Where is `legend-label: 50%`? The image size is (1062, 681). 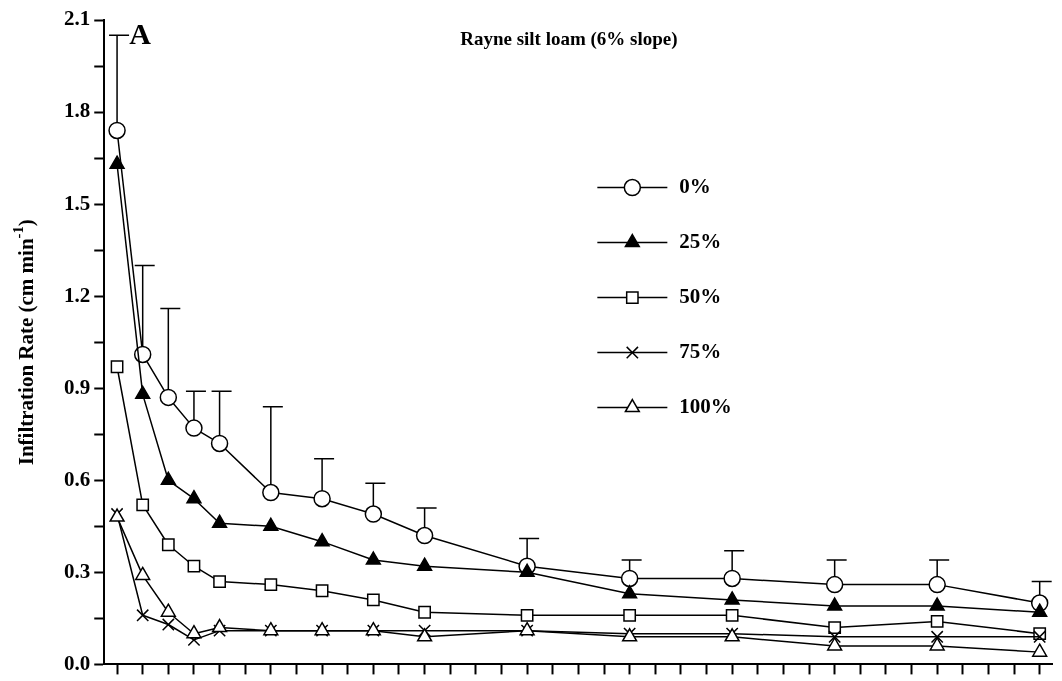
legend-label: 50% is located at coordinates (700, 295).